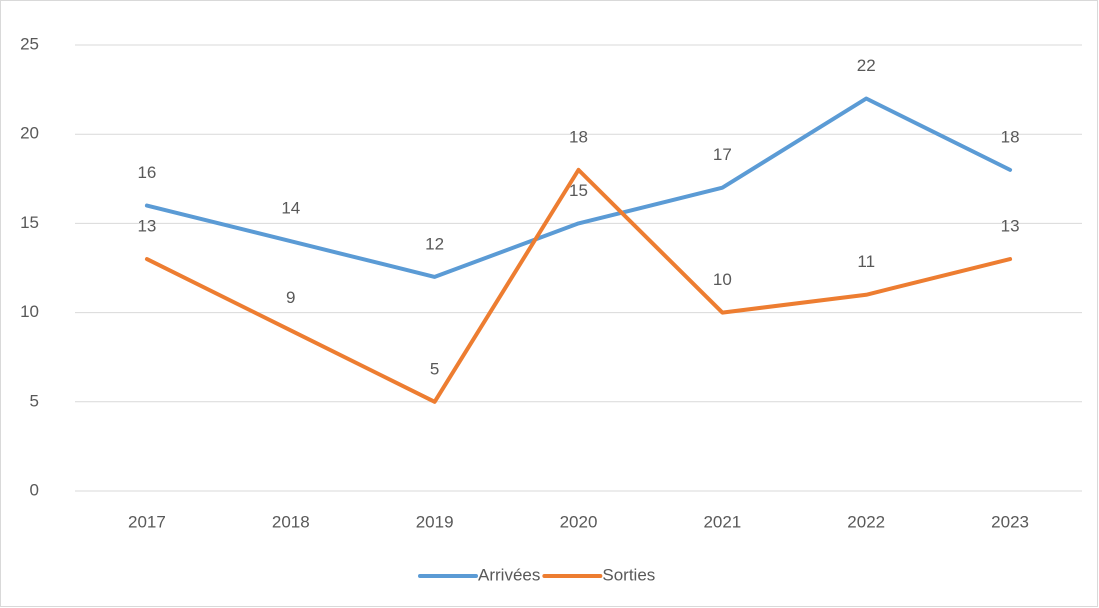 The width and height of the screenshot is (1099, 608). I want to click on legend-label: Sorties, so click(628, 574).